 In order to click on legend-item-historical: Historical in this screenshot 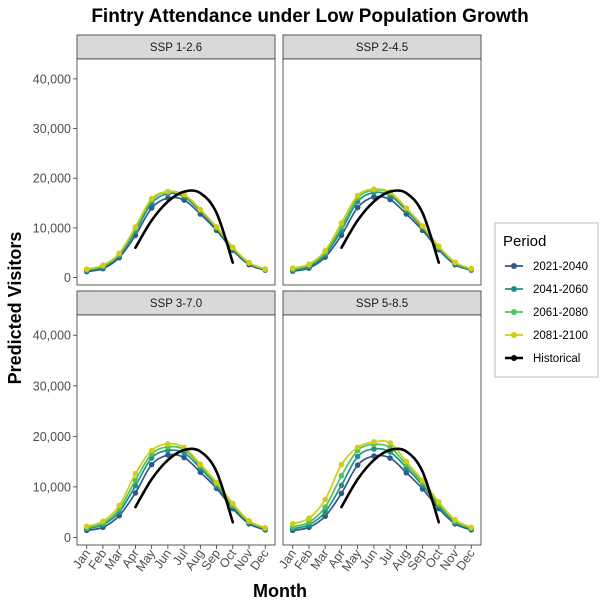, I will do `click(542, 359)`.